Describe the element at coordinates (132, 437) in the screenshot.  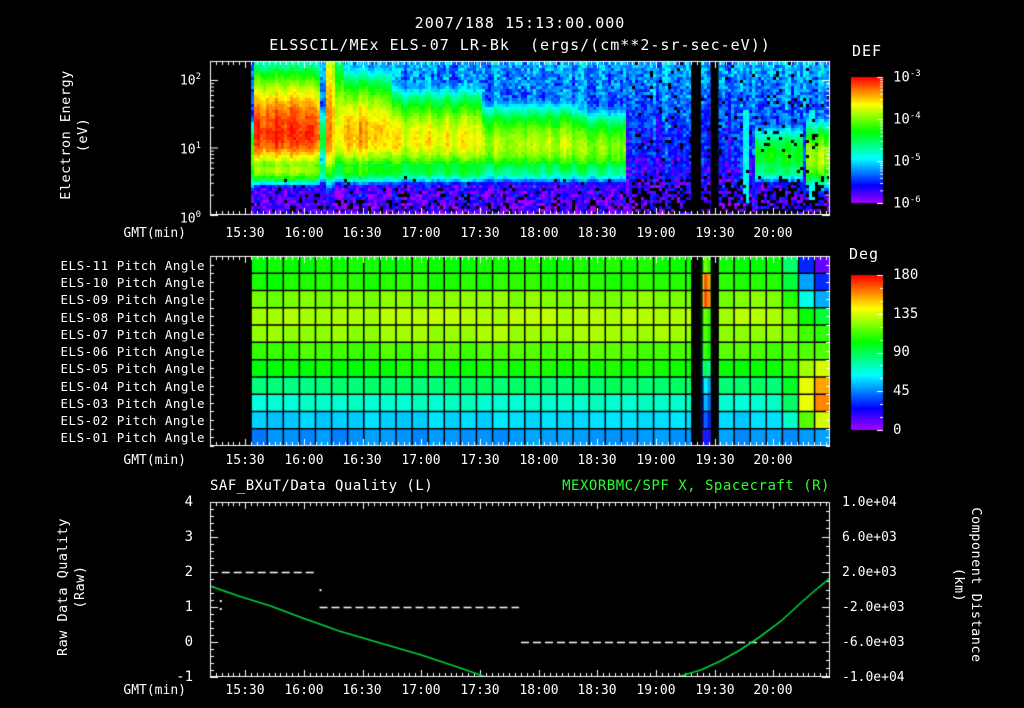
I see `row-label-els01: ELS-01 Pitch Angle` at that location.